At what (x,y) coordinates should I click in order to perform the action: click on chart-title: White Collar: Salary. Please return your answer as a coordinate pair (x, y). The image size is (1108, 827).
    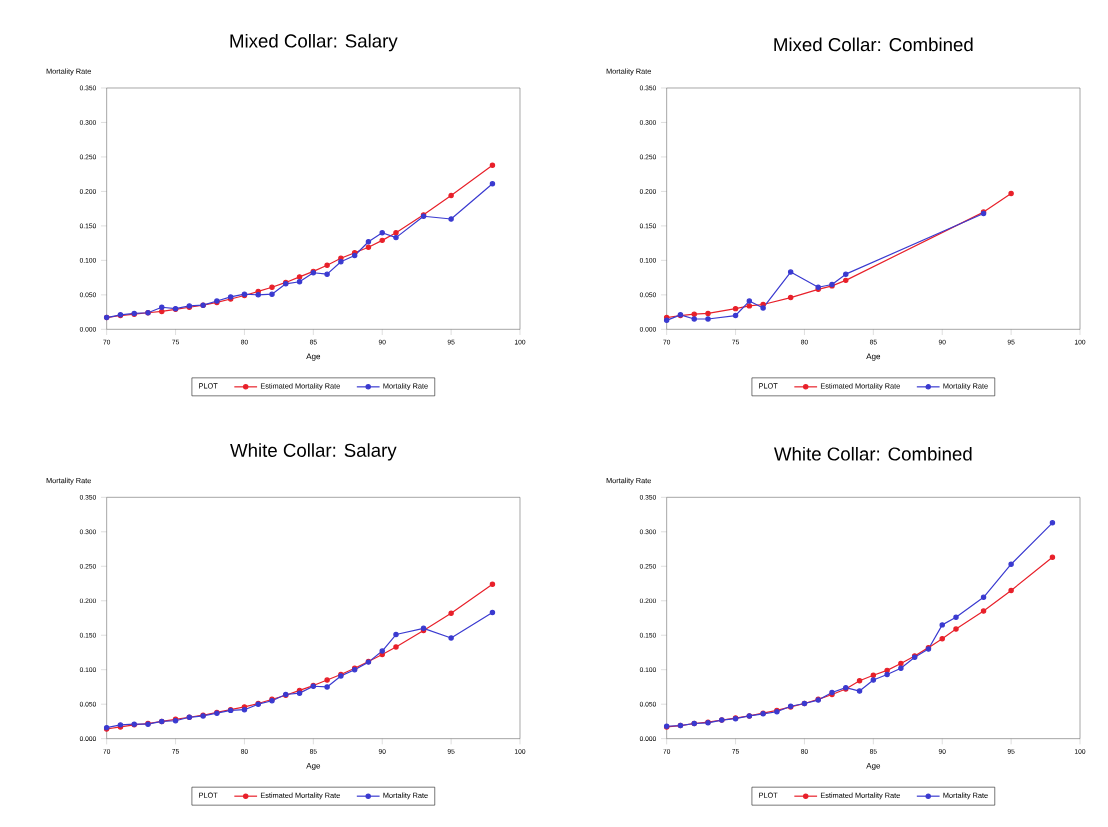
    Looking at the image, I should click on (313, 452).